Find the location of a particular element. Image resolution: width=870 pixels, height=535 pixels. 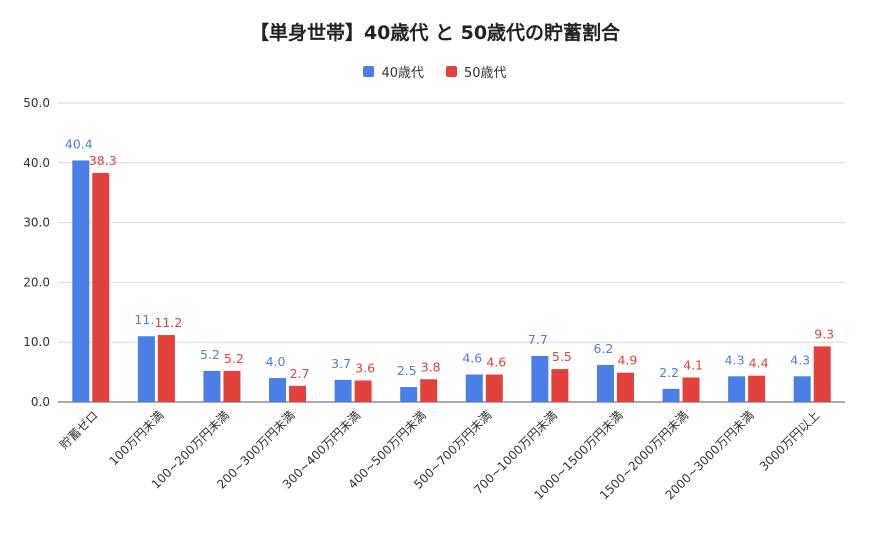

legend-swatch-40s is located at coordinates (369, 71).